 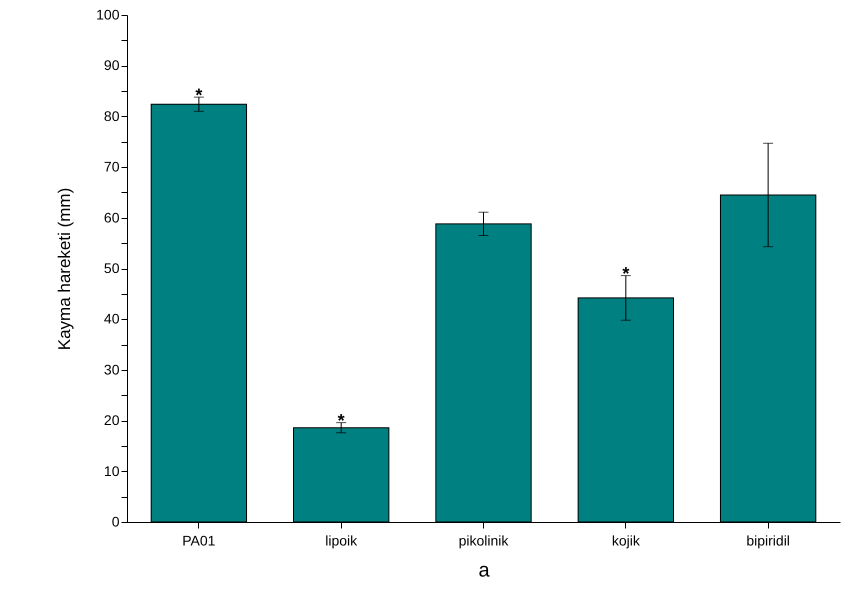 I want to click on x-tick-label: lipoik, so click(x=341, y=540).